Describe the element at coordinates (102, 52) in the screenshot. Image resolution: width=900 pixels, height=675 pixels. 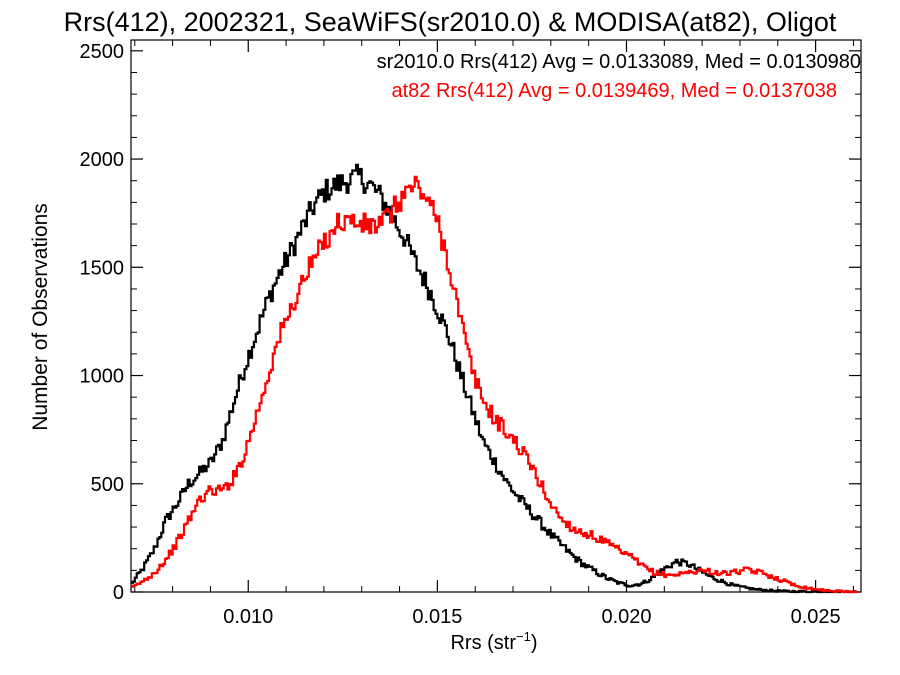
I see `y-tick-label: 2500` at that location.